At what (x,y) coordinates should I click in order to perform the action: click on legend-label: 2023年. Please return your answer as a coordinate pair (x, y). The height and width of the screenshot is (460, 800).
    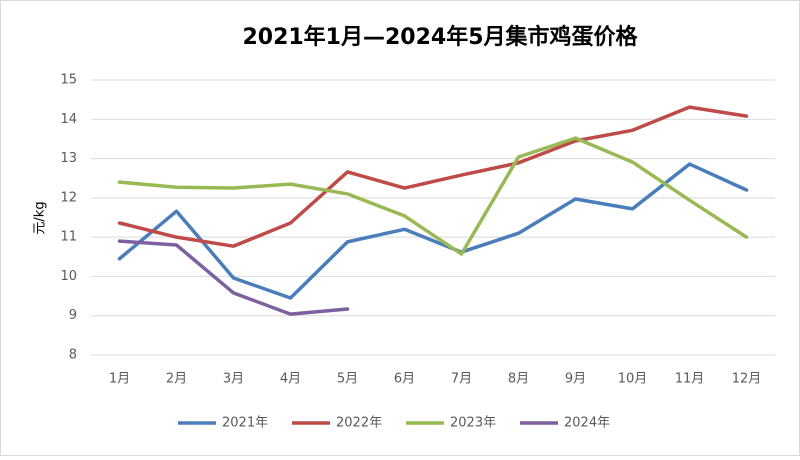
    Looking at the image, I should click on (473, 423).